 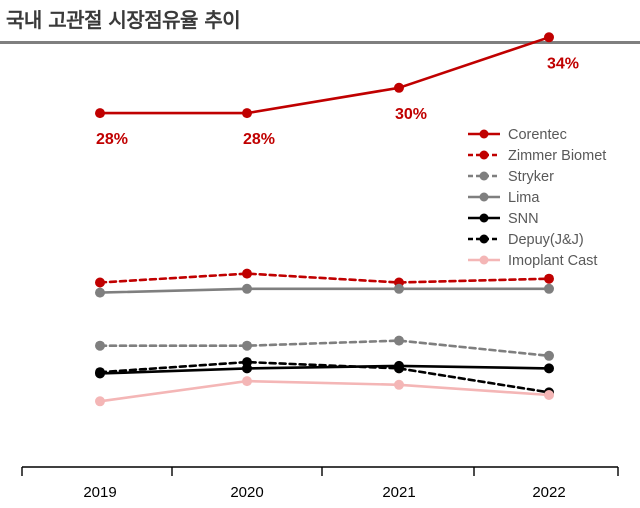 I want to click on legend-label: Depuy(J&J), so click(x=546, y=240).